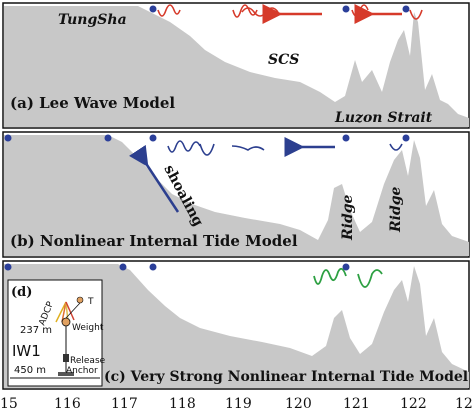 This screenshot has height=412, width=474. I want to click on depth-237-label: 237 m, so click(36, 330).